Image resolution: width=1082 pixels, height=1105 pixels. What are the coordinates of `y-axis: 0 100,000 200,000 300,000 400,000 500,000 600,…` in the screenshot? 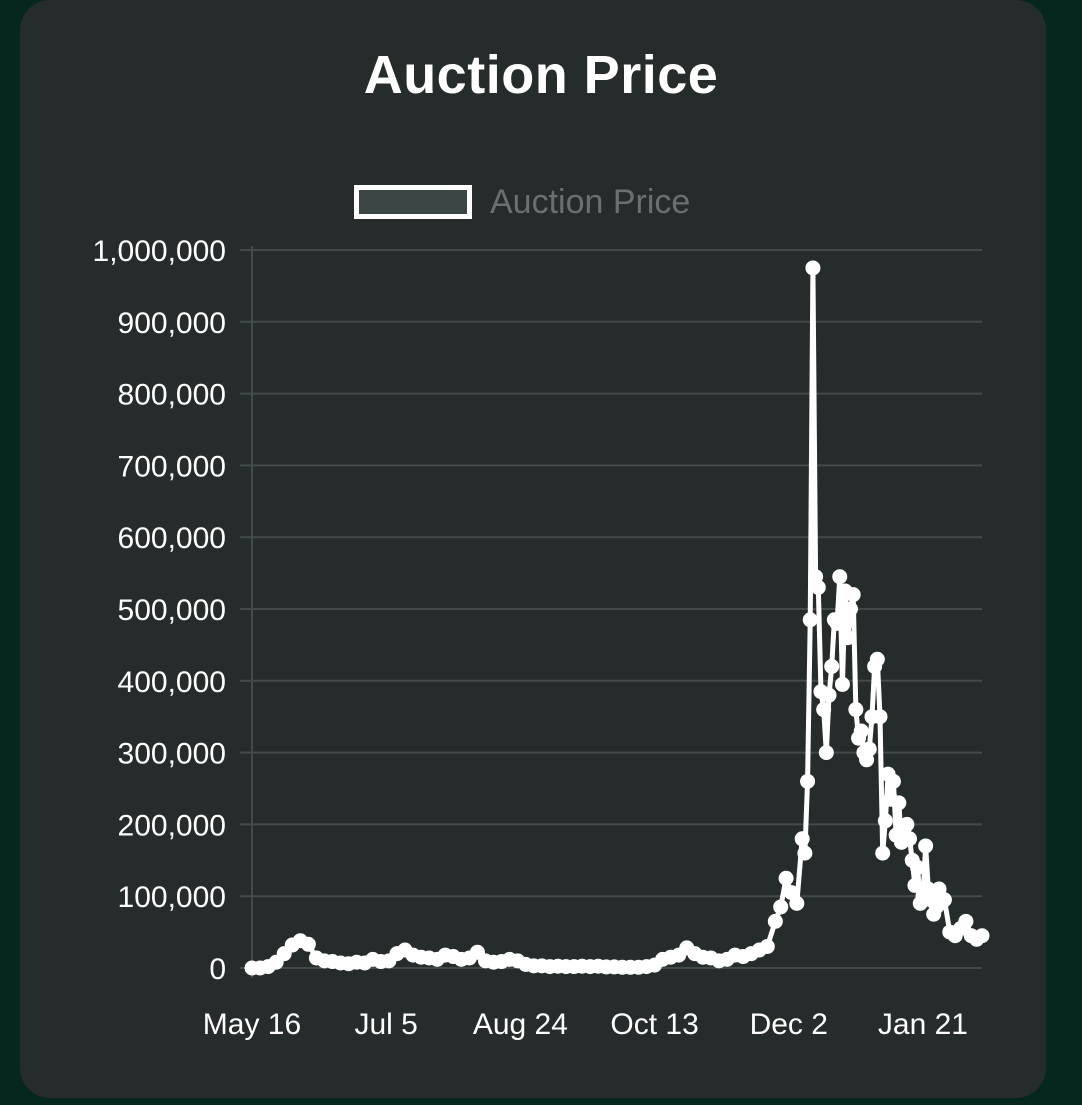 It's located at (159, 610).